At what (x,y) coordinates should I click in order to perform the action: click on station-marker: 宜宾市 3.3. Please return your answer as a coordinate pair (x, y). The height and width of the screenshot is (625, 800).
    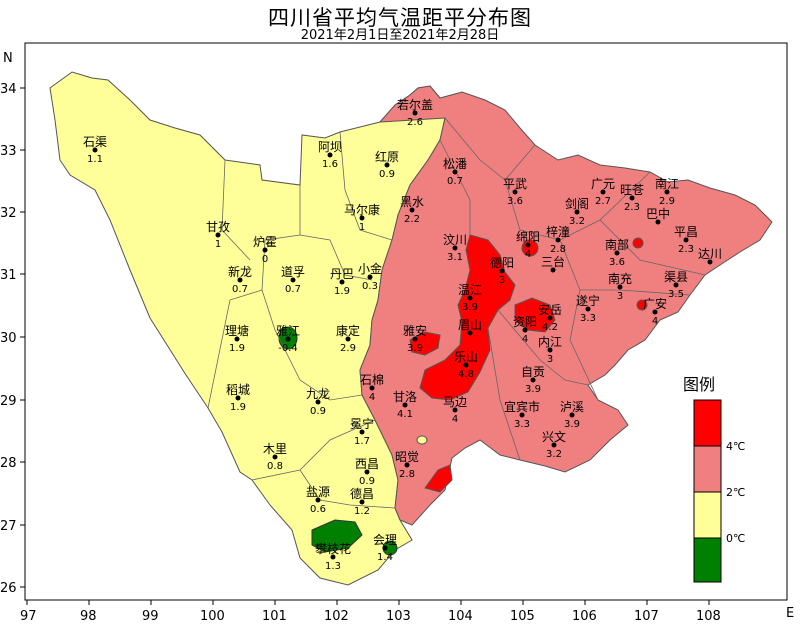
    Looking at the image, I should click on (522, 414).